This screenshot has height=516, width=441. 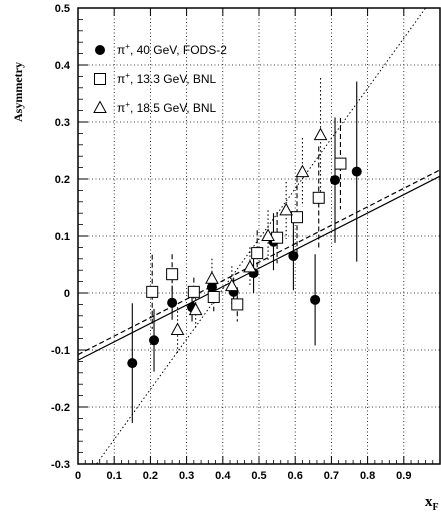 I want to click on x-axis-title-subscript: F, so click(x=436, y=507).